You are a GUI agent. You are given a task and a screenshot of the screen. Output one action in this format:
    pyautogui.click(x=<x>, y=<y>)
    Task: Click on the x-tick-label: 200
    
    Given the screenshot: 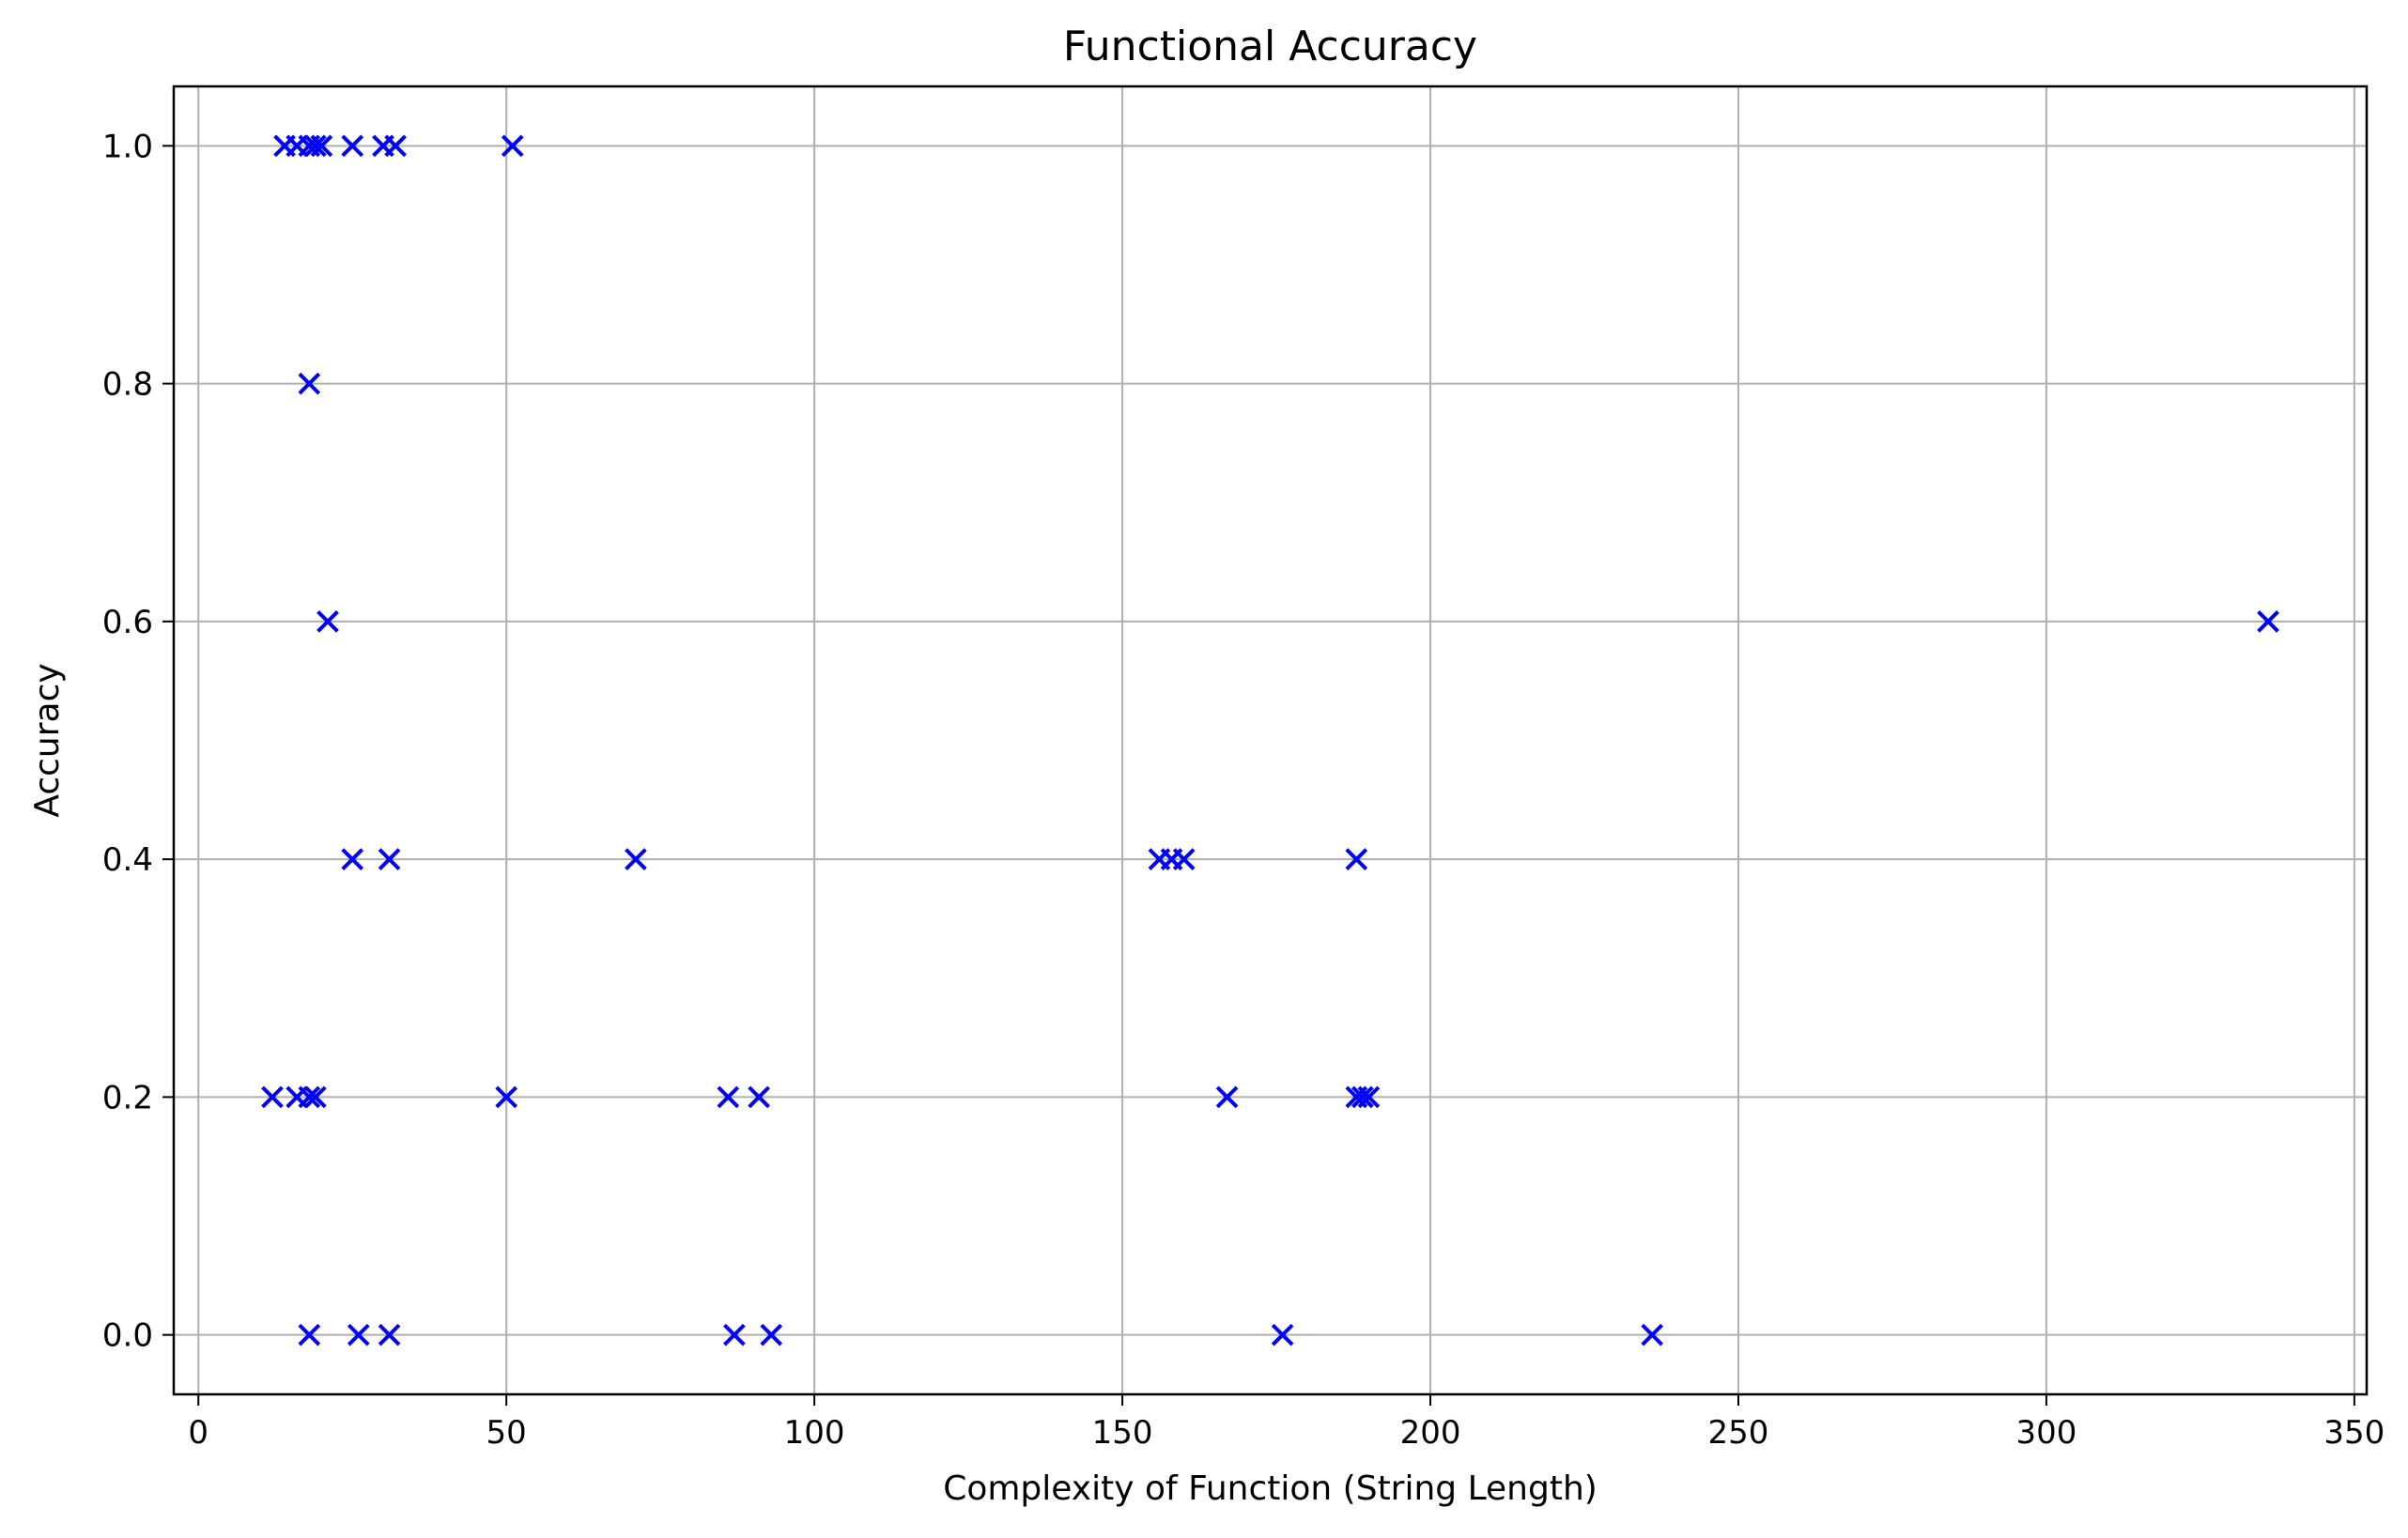 What is the action you would take?
    pyautogui.click(x=1430, y=1433)
    